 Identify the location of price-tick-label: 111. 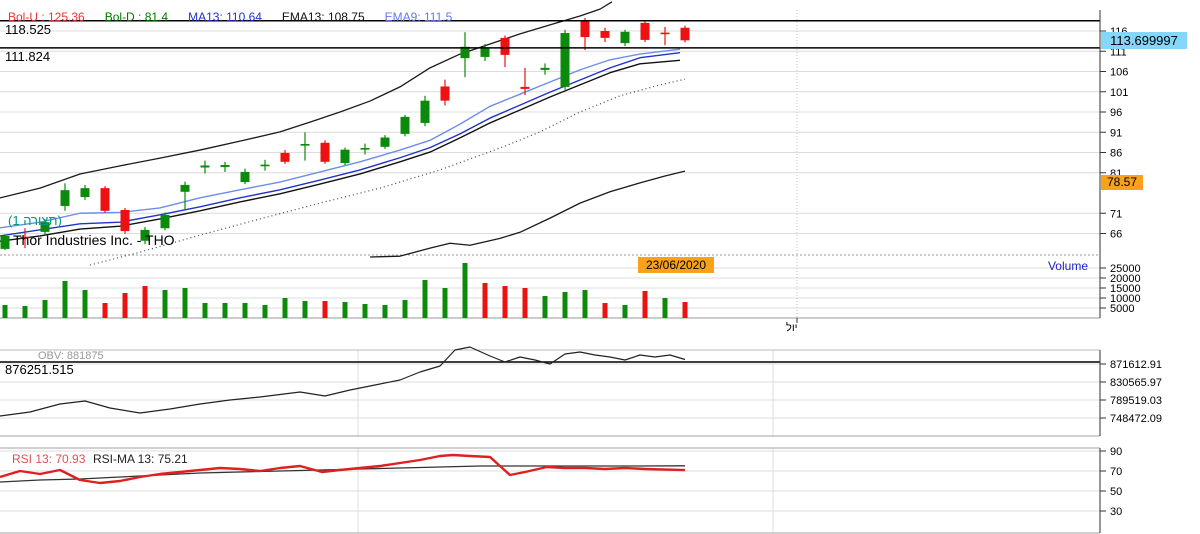
(1118, 52).